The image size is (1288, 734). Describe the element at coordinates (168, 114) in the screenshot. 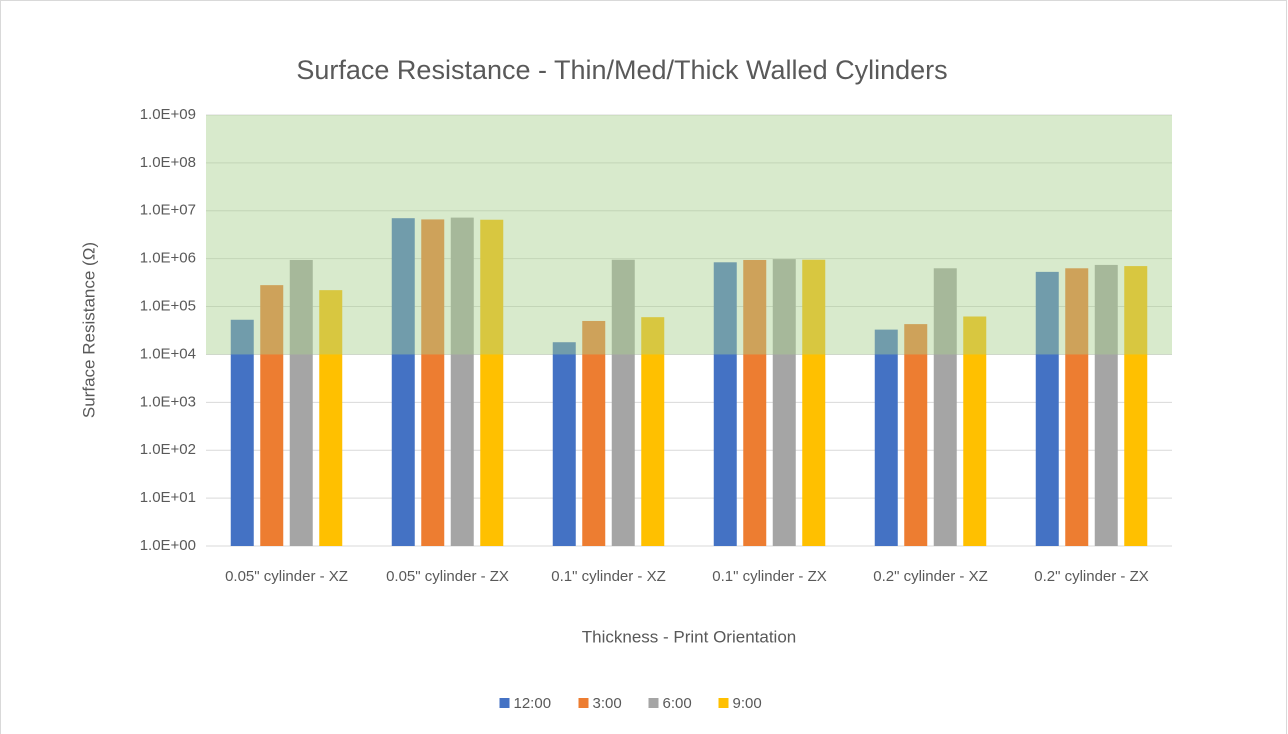

I see `y-tick-label: 1.0E+09` at that location.